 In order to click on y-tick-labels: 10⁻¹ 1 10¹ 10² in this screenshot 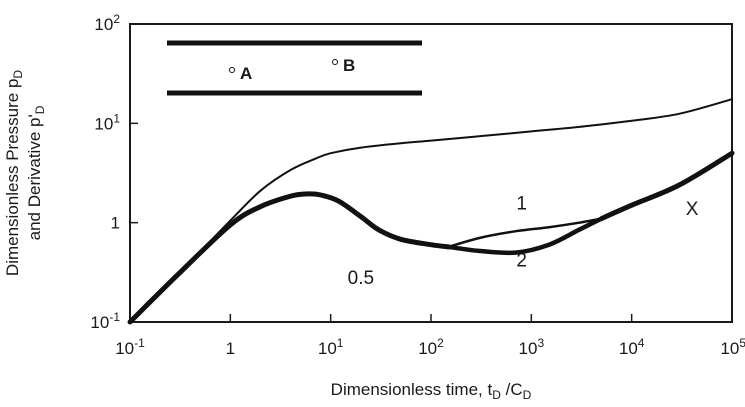, I will do `click(105, 172)`.